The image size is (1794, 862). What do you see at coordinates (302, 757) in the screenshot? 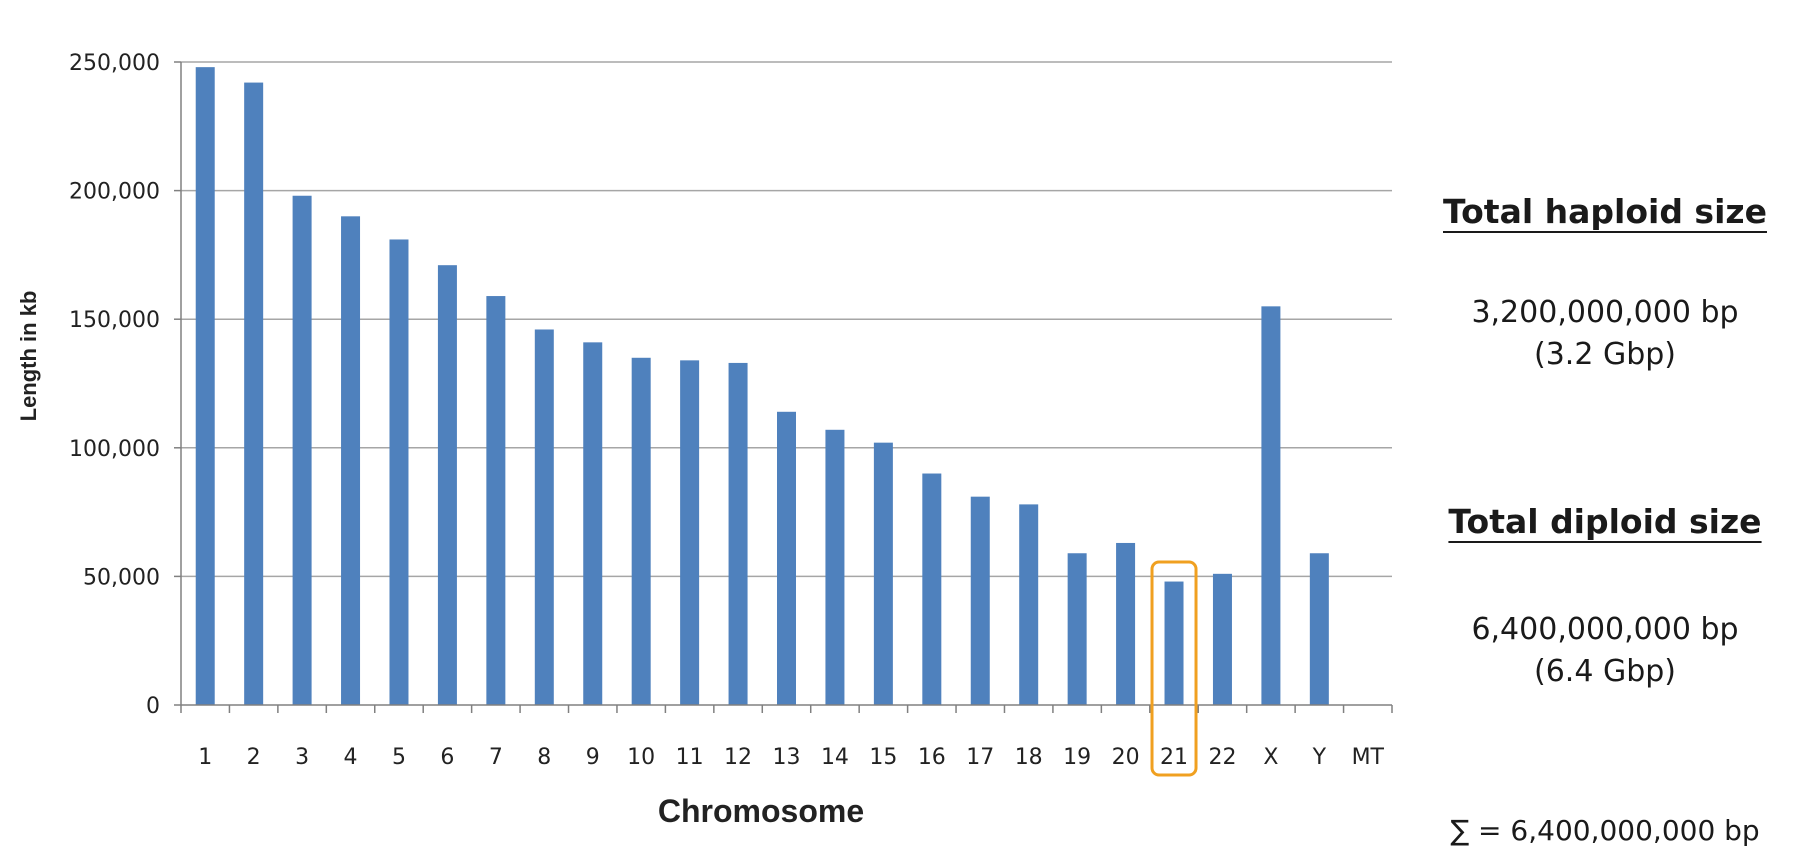
I see `x-tick-label: 3` at bounding box center [302, 757].